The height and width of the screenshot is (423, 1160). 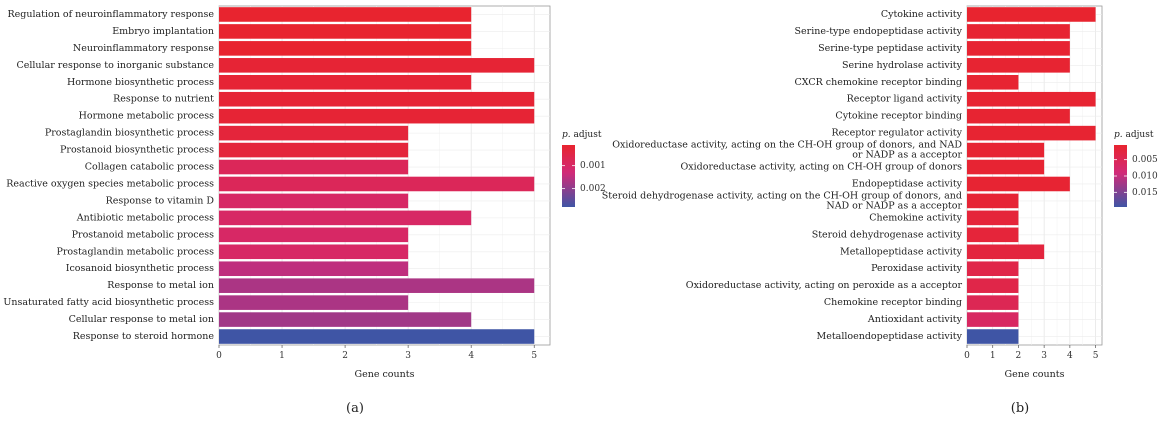 What do you see at coordinates (1145, 193) in the screenshot?
I see `legend-tick-label: 0.015` at bounding box center [1145, 193].